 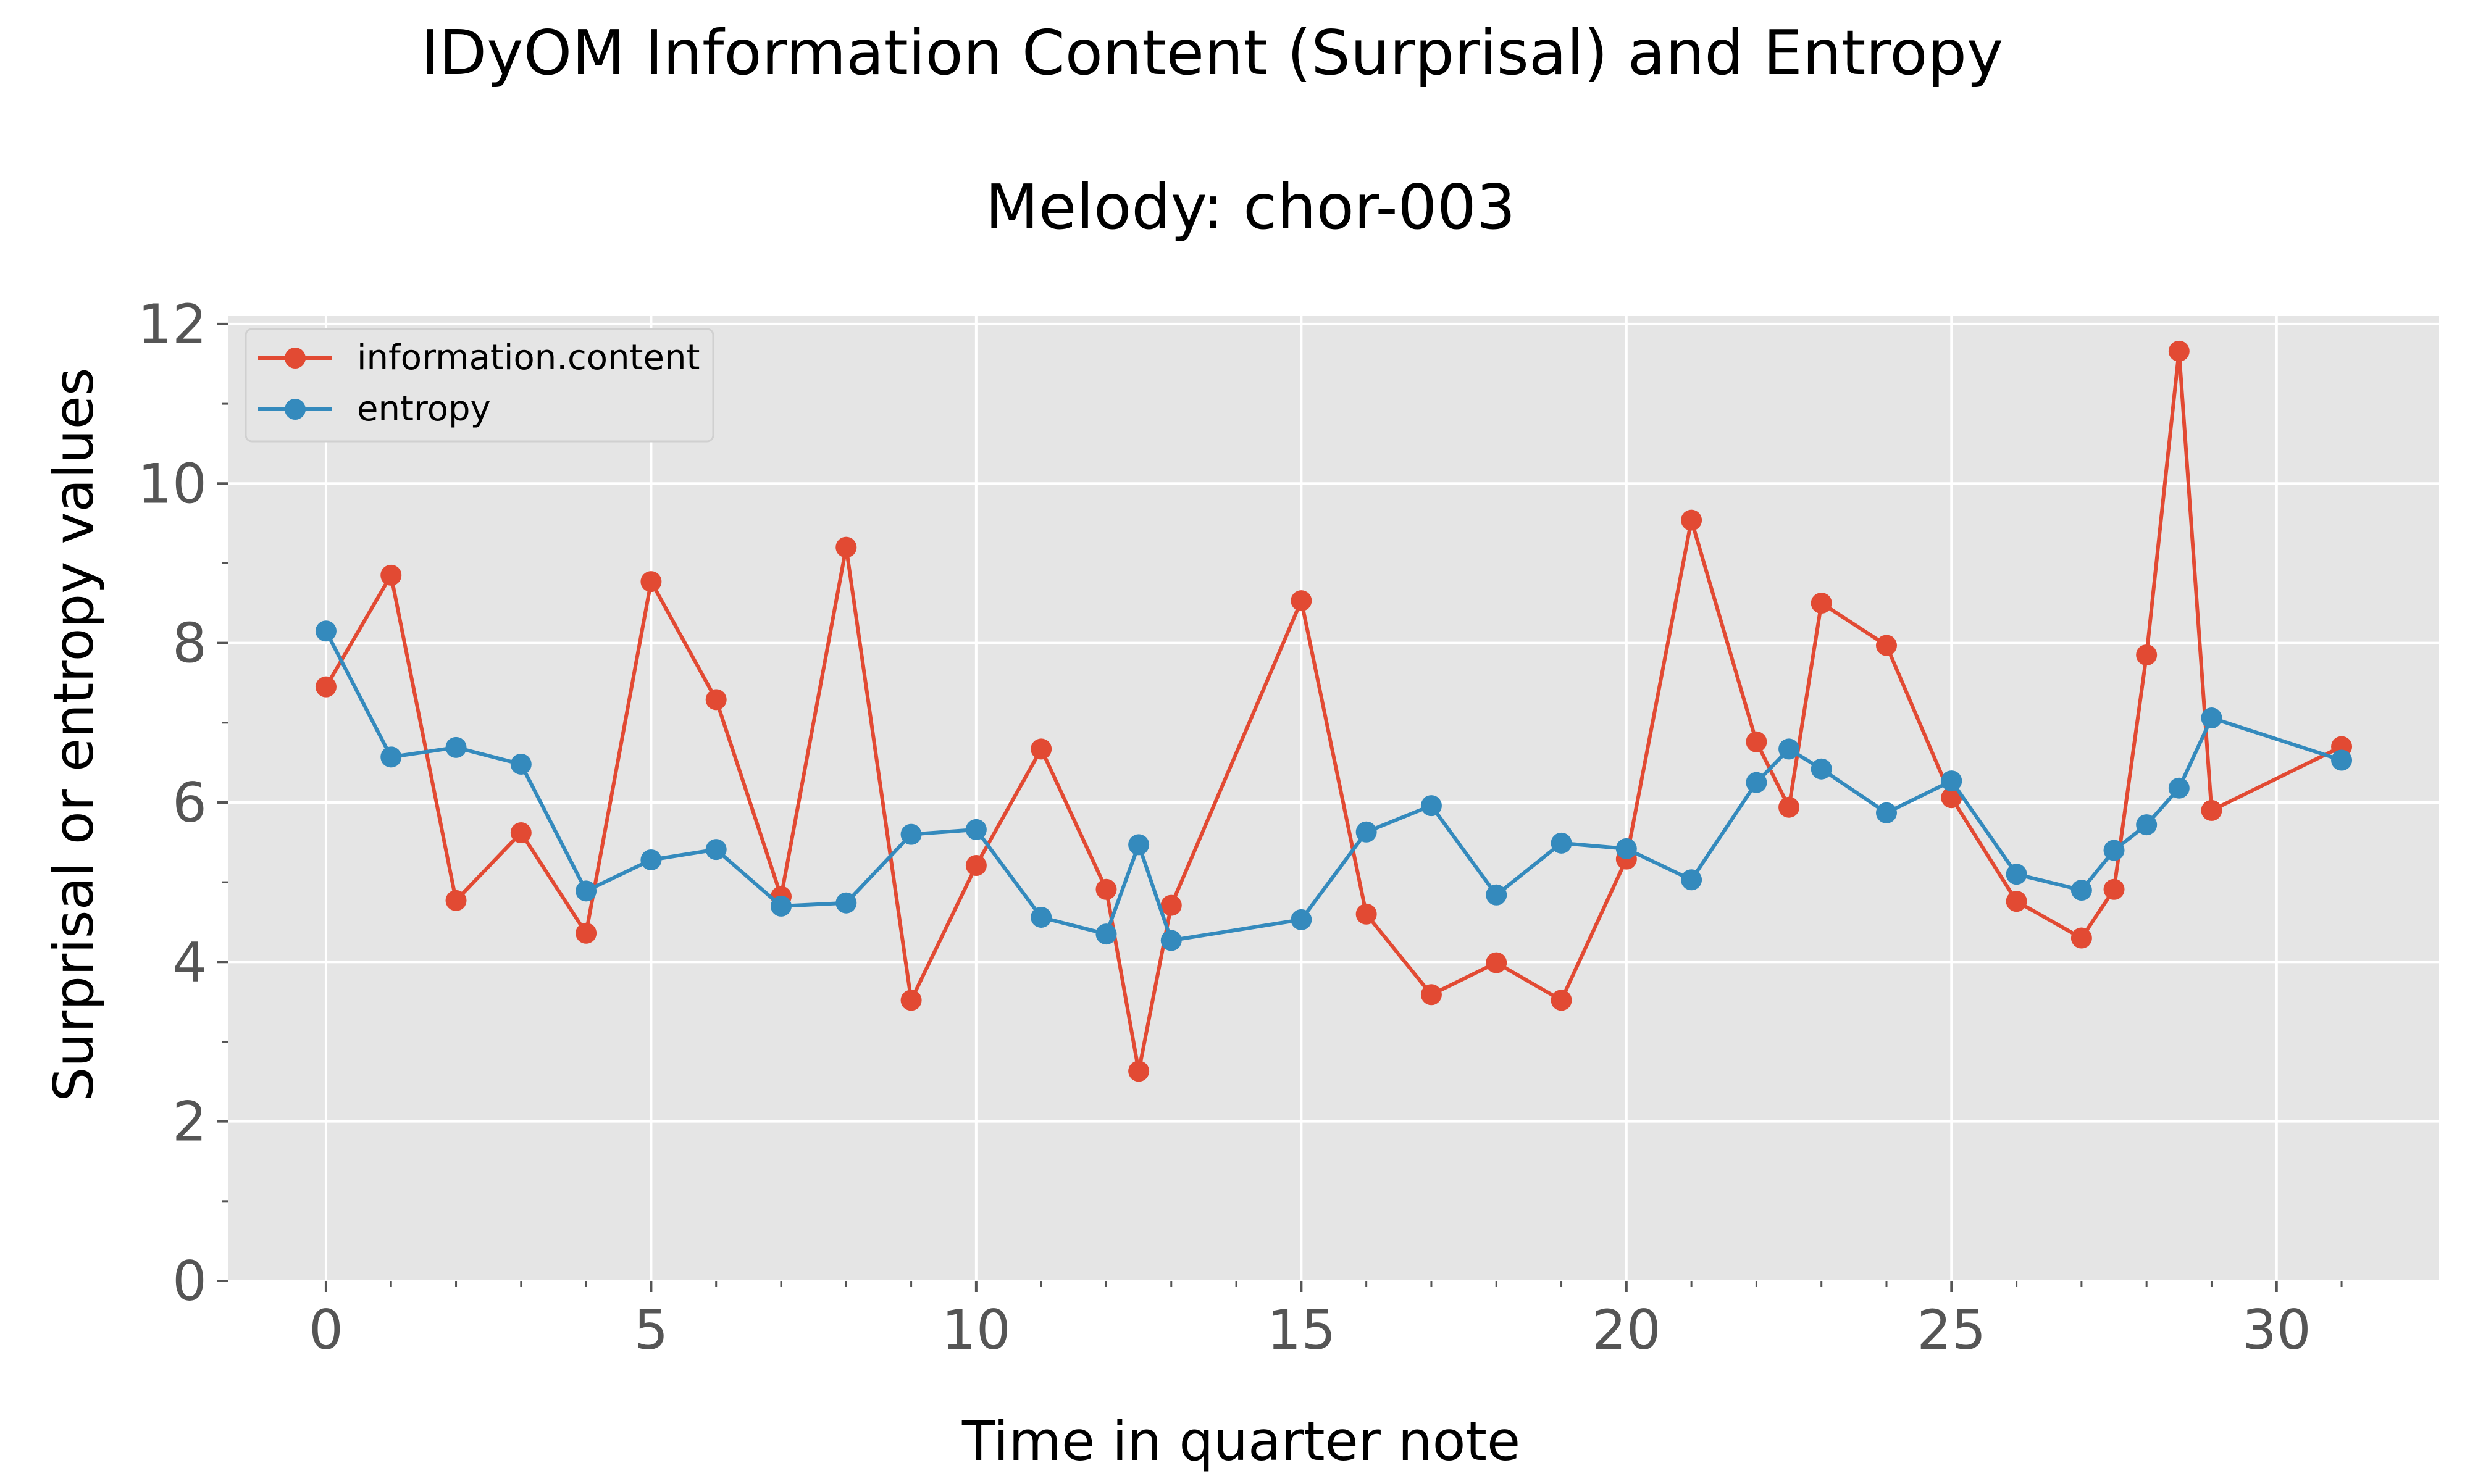 I want to click on x-tick-label: 30, so click(x=2276, y=1330).